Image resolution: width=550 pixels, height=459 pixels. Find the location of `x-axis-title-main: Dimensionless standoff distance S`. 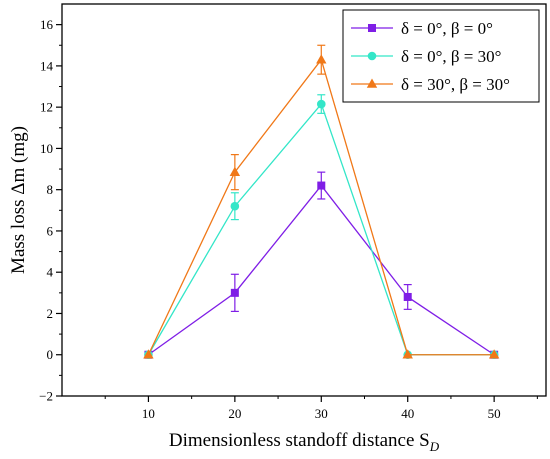

x-axis-title-main: Dimensionless standoff distance S is located at coordinates (299, 440).